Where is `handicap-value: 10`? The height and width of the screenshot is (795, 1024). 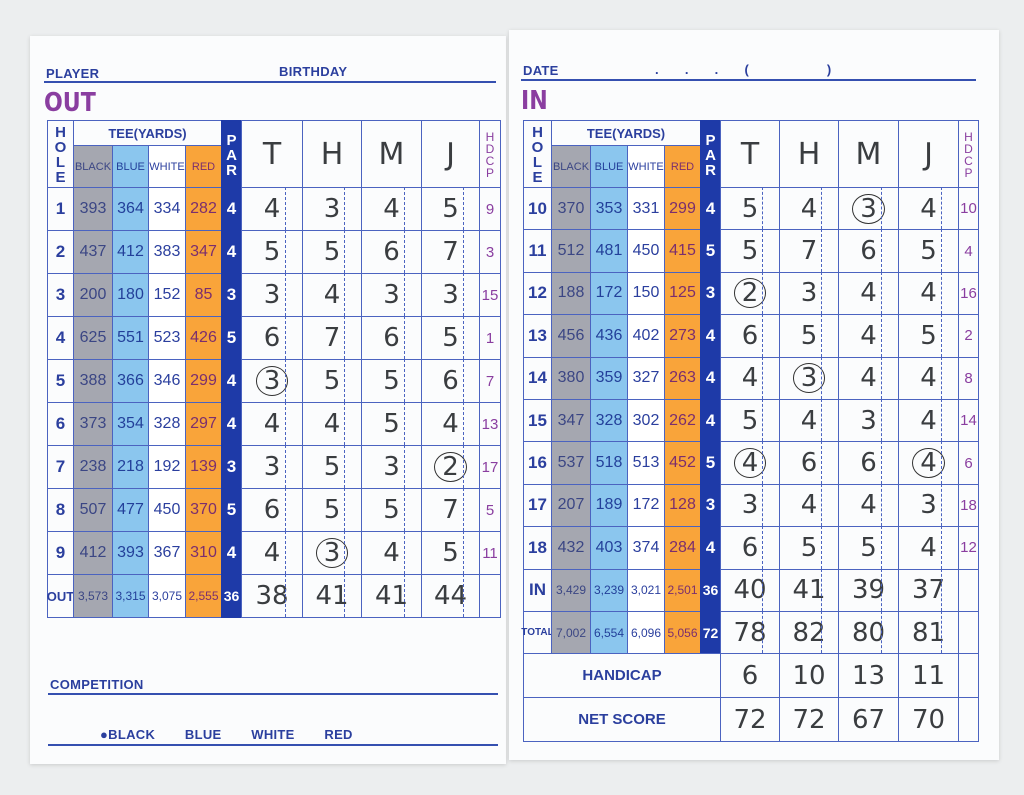 handicap-value: 10 is located at coordinates (809, 676).